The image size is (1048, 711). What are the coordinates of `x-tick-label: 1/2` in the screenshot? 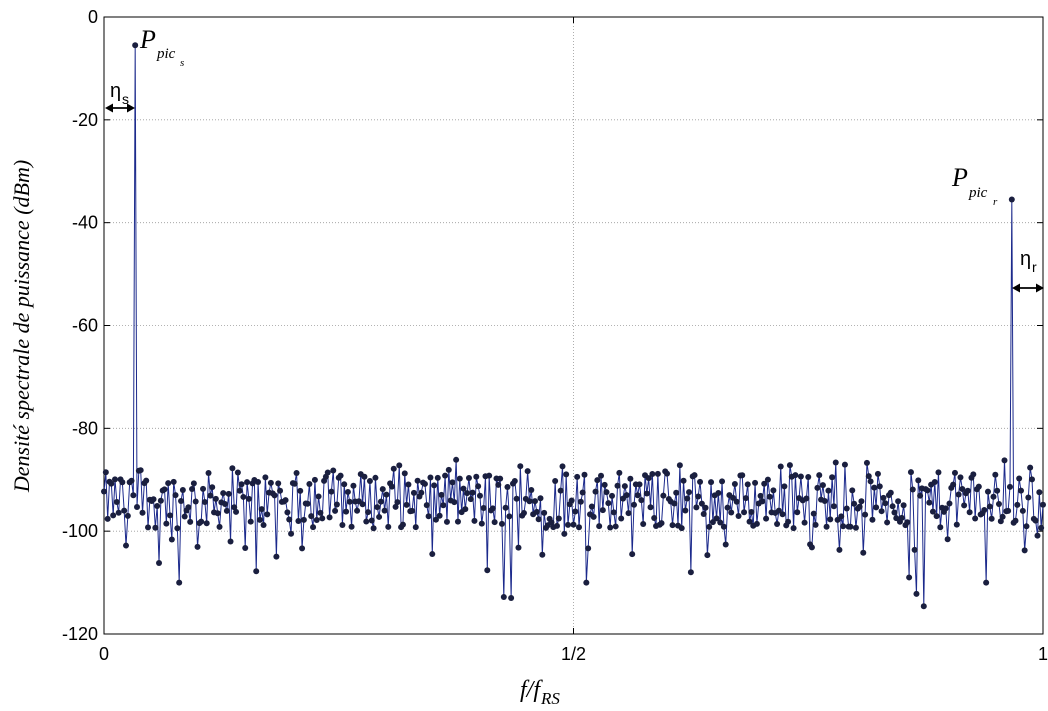 It's located at (573, 654).